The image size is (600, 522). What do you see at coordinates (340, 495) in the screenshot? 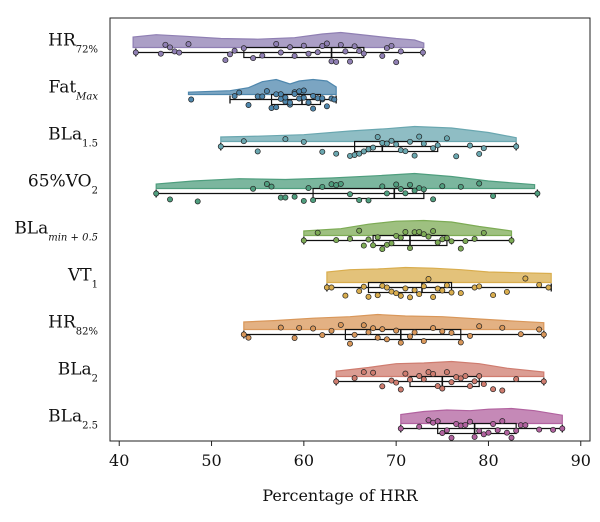
I see `x-axis-title: Percentage of HRR` at bounding box center [340, 495].